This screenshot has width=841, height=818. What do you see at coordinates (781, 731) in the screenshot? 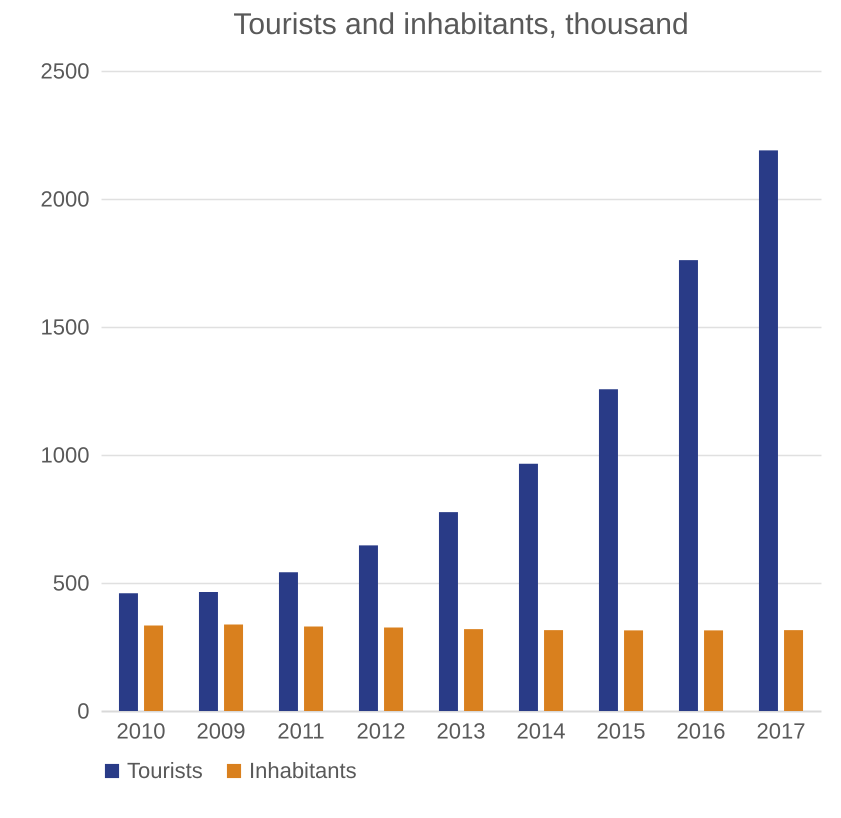
I see `x-tick-label: 2017` at bounding box center [781, 731].